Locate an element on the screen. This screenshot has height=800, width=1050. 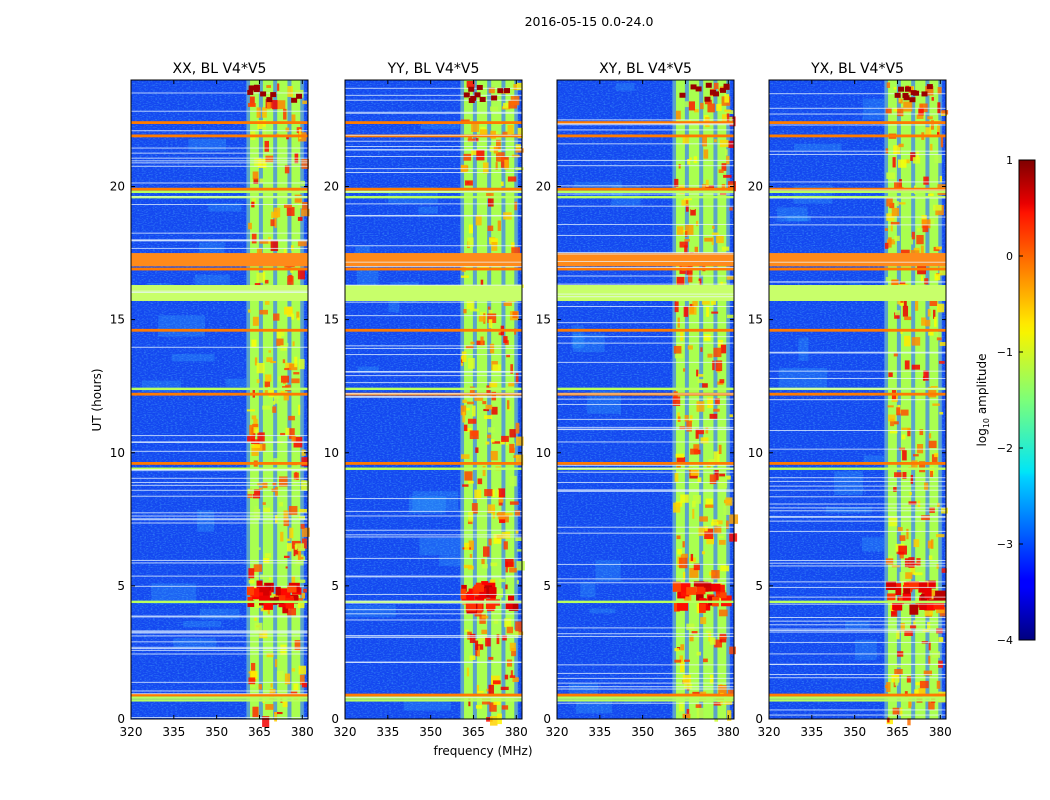
y-tick-label: 5 is located at coordinates (759, 586).